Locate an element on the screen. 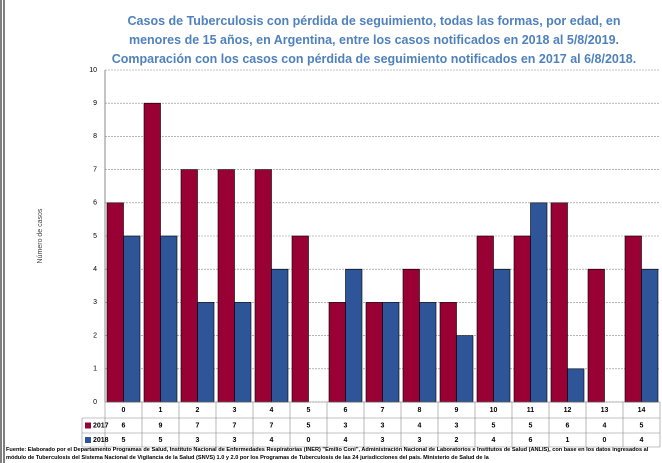 The width and height of the screenshot is (662, 463). y-tick-label: 7 is located at coordinates (95, 169).